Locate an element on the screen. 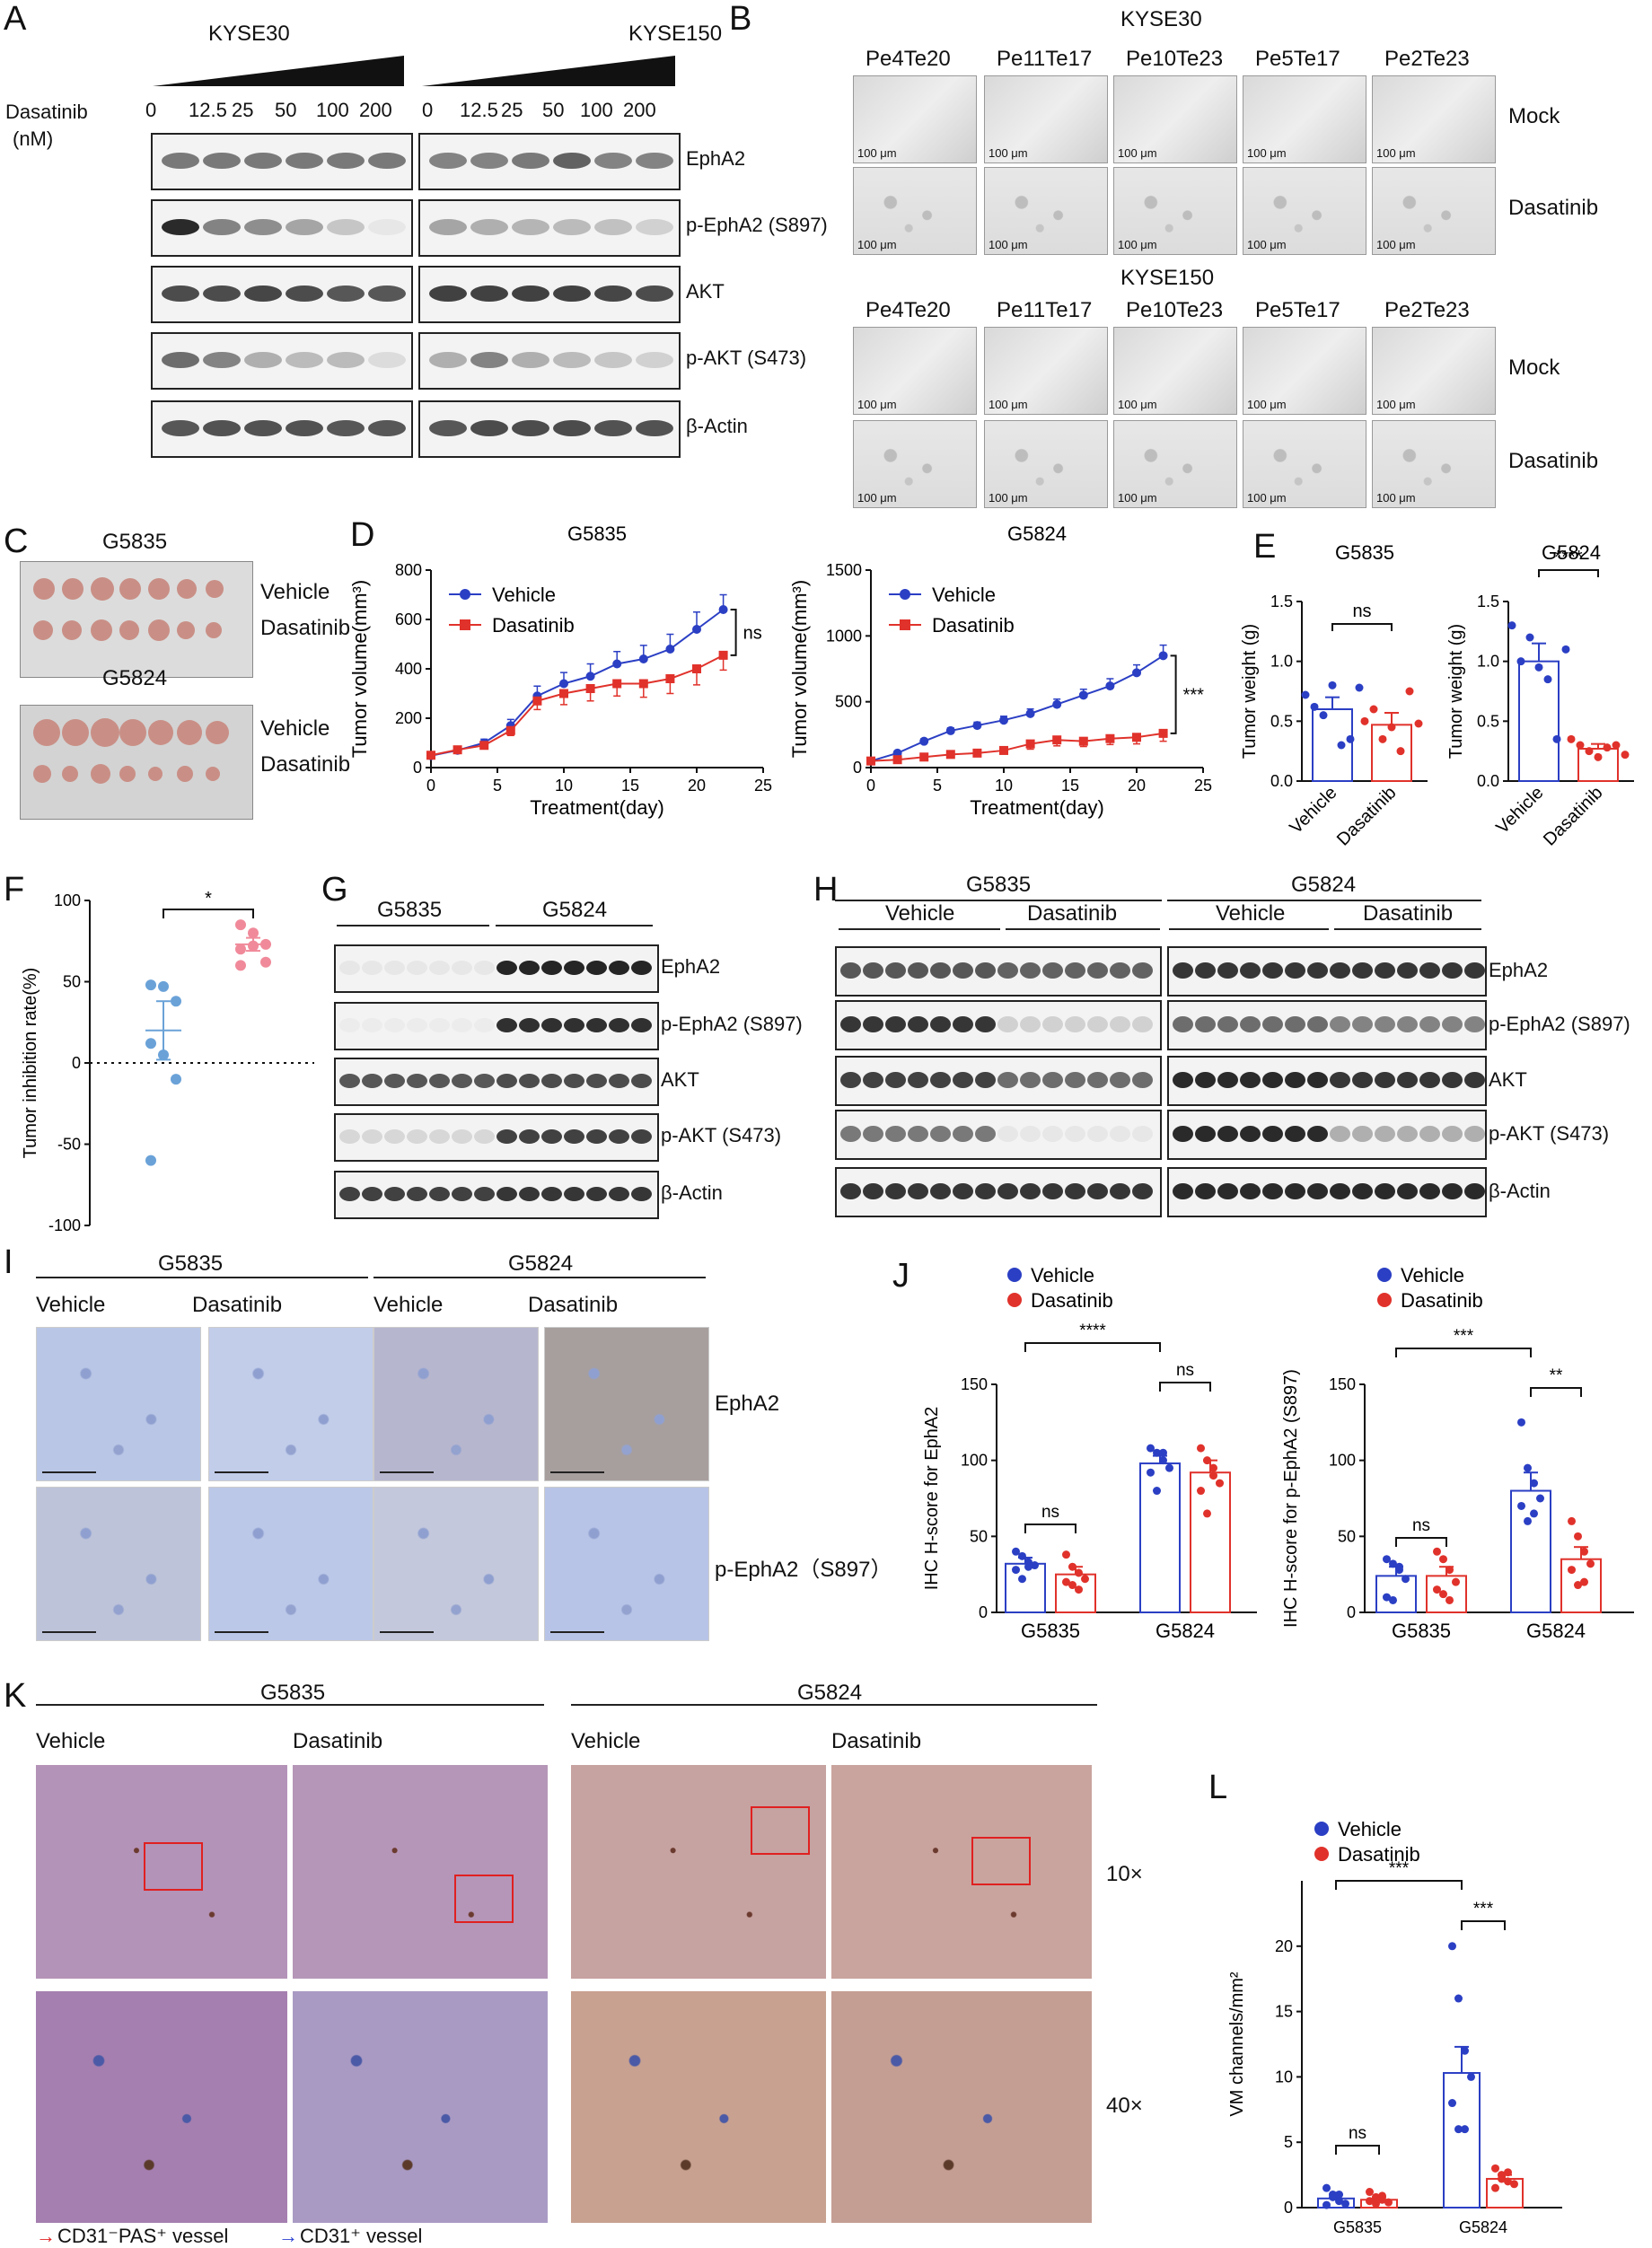 The height and width of the screenshot is (2248, 1652). blot-label-a-4: β-Actin is located at coordinates (717, 426).